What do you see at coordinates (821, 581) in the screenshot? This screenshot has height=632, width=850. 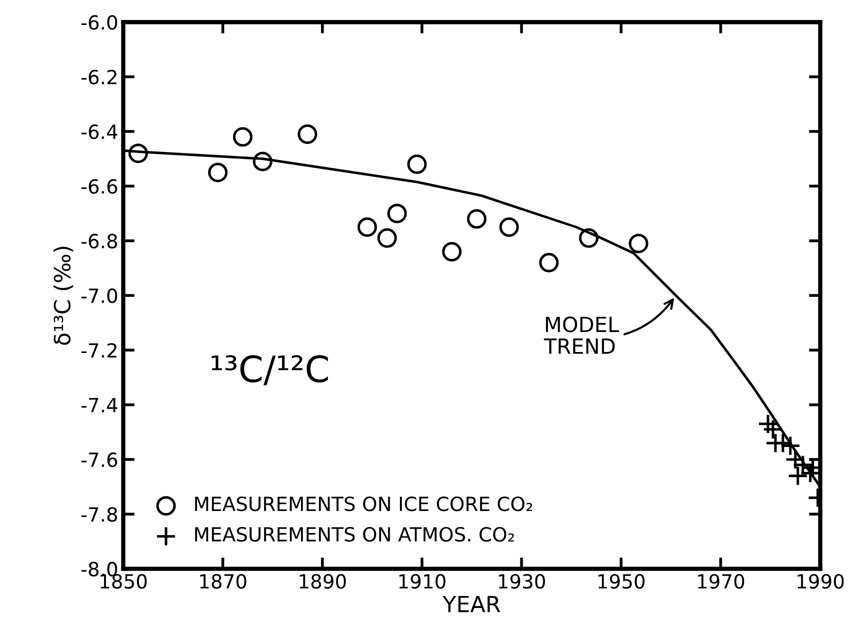 I see `x-tick-label: 1990` at bounding box center [821, 581].